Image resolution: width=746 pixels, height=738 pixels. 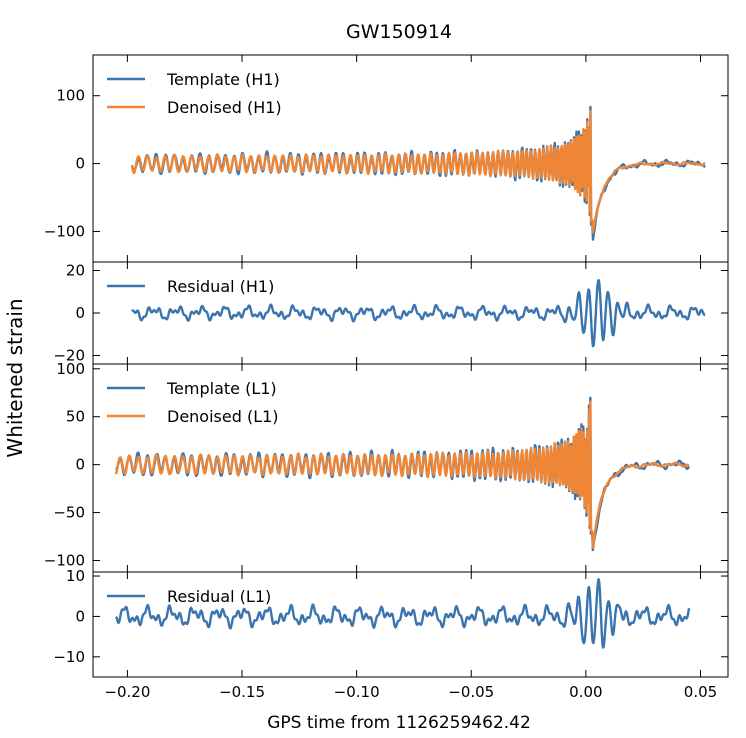 I want to click on y-axis-label: Whitened strain, so click(x=15, y=377).